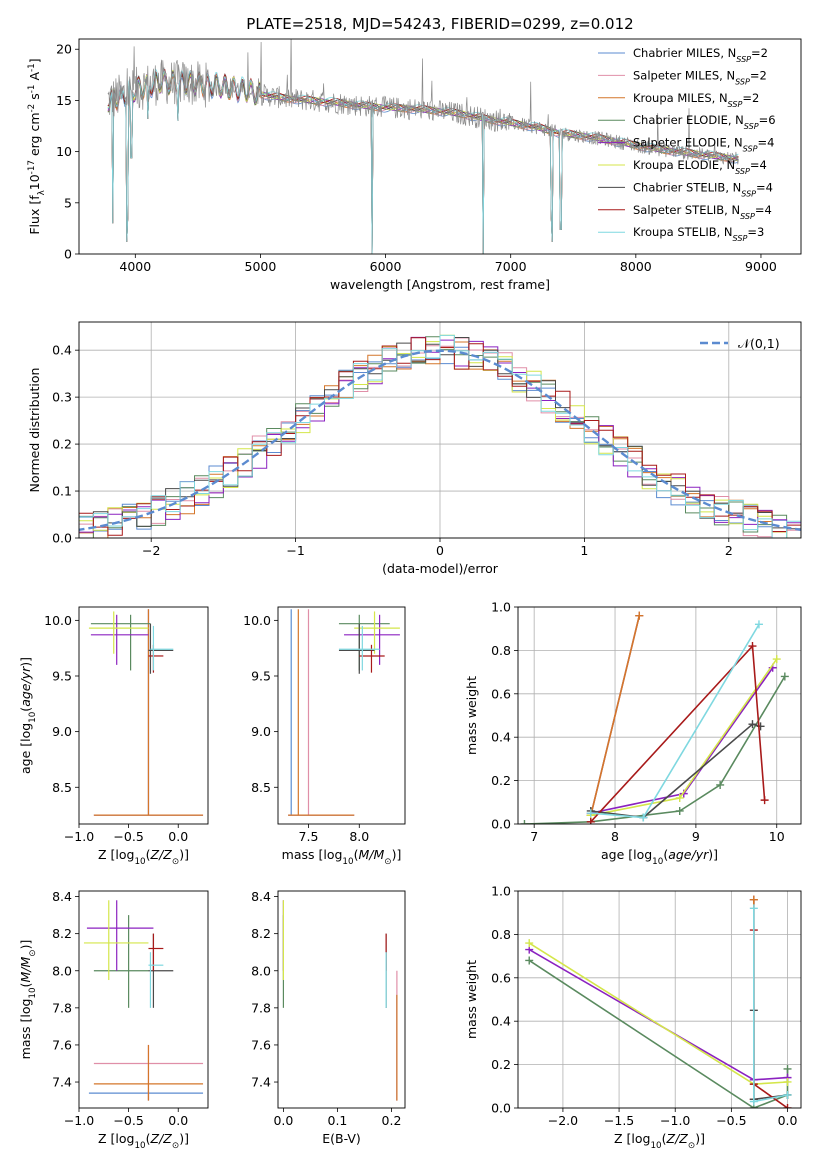 The width and height of the screenshot is (819, 1170). What do you see at coordinates (68, 254) in the screenshot?
I see `y-tick-label: 0` at bounding box center [68, 254].